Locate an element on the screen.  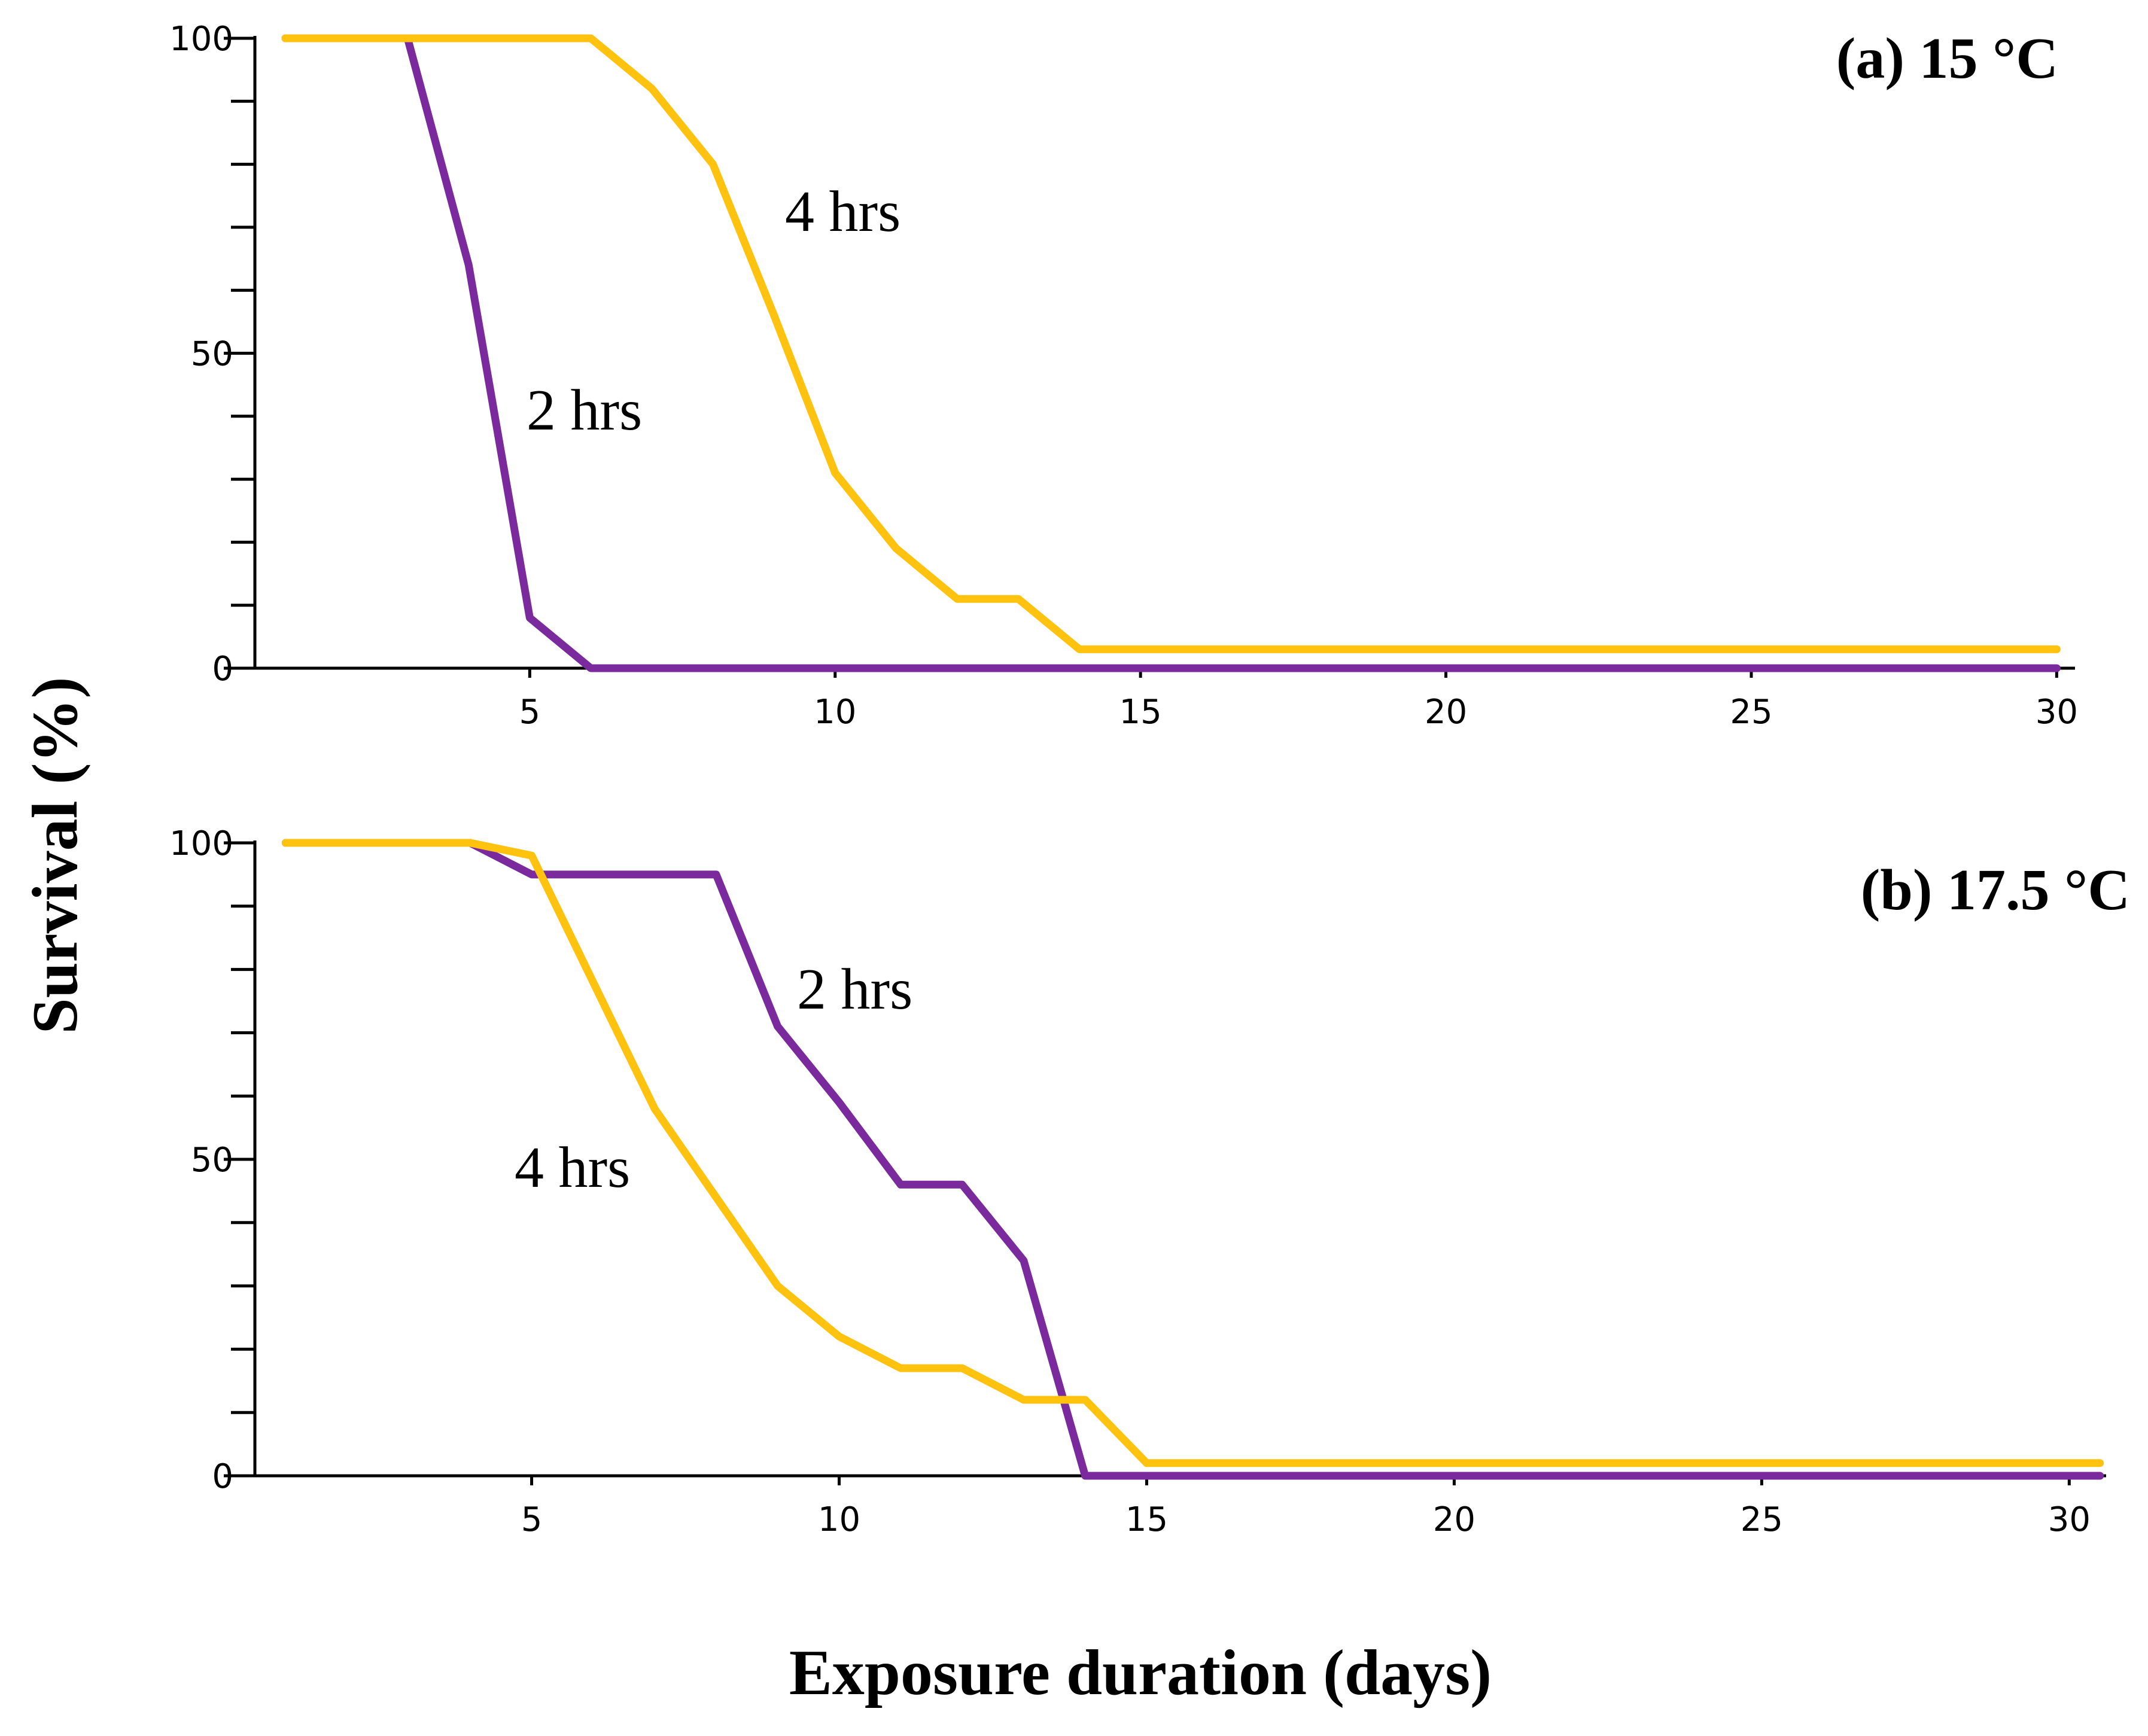
panel-title: (b) 17.5 °C is located at coordinates (1995, 890).